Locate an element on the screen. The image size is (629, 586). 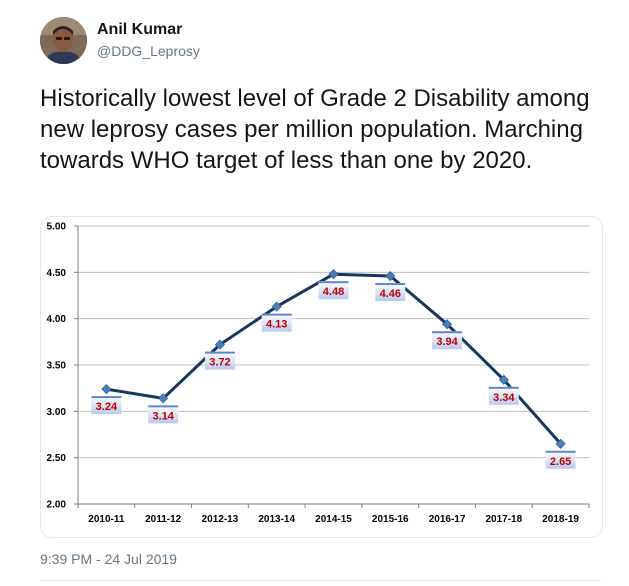
data-label: 3.24 is located at coordinates (106, 405).